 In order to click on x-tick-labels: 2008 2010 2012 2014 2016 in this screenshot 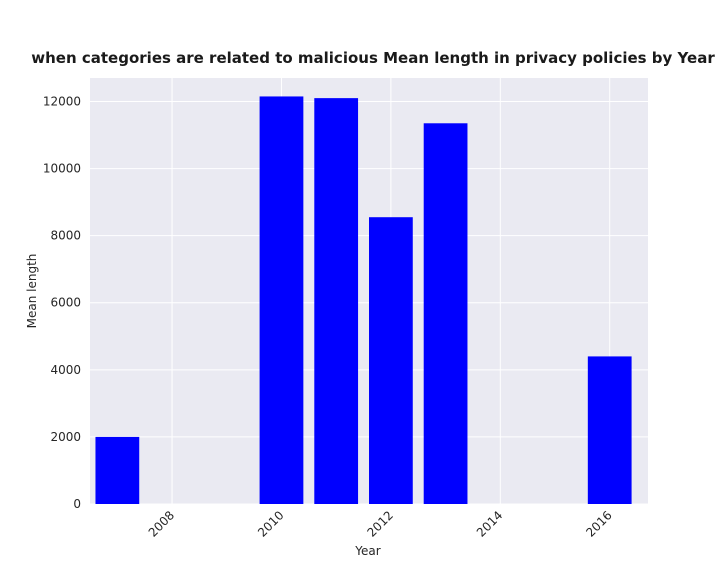, I will do `click(380, 523)`.